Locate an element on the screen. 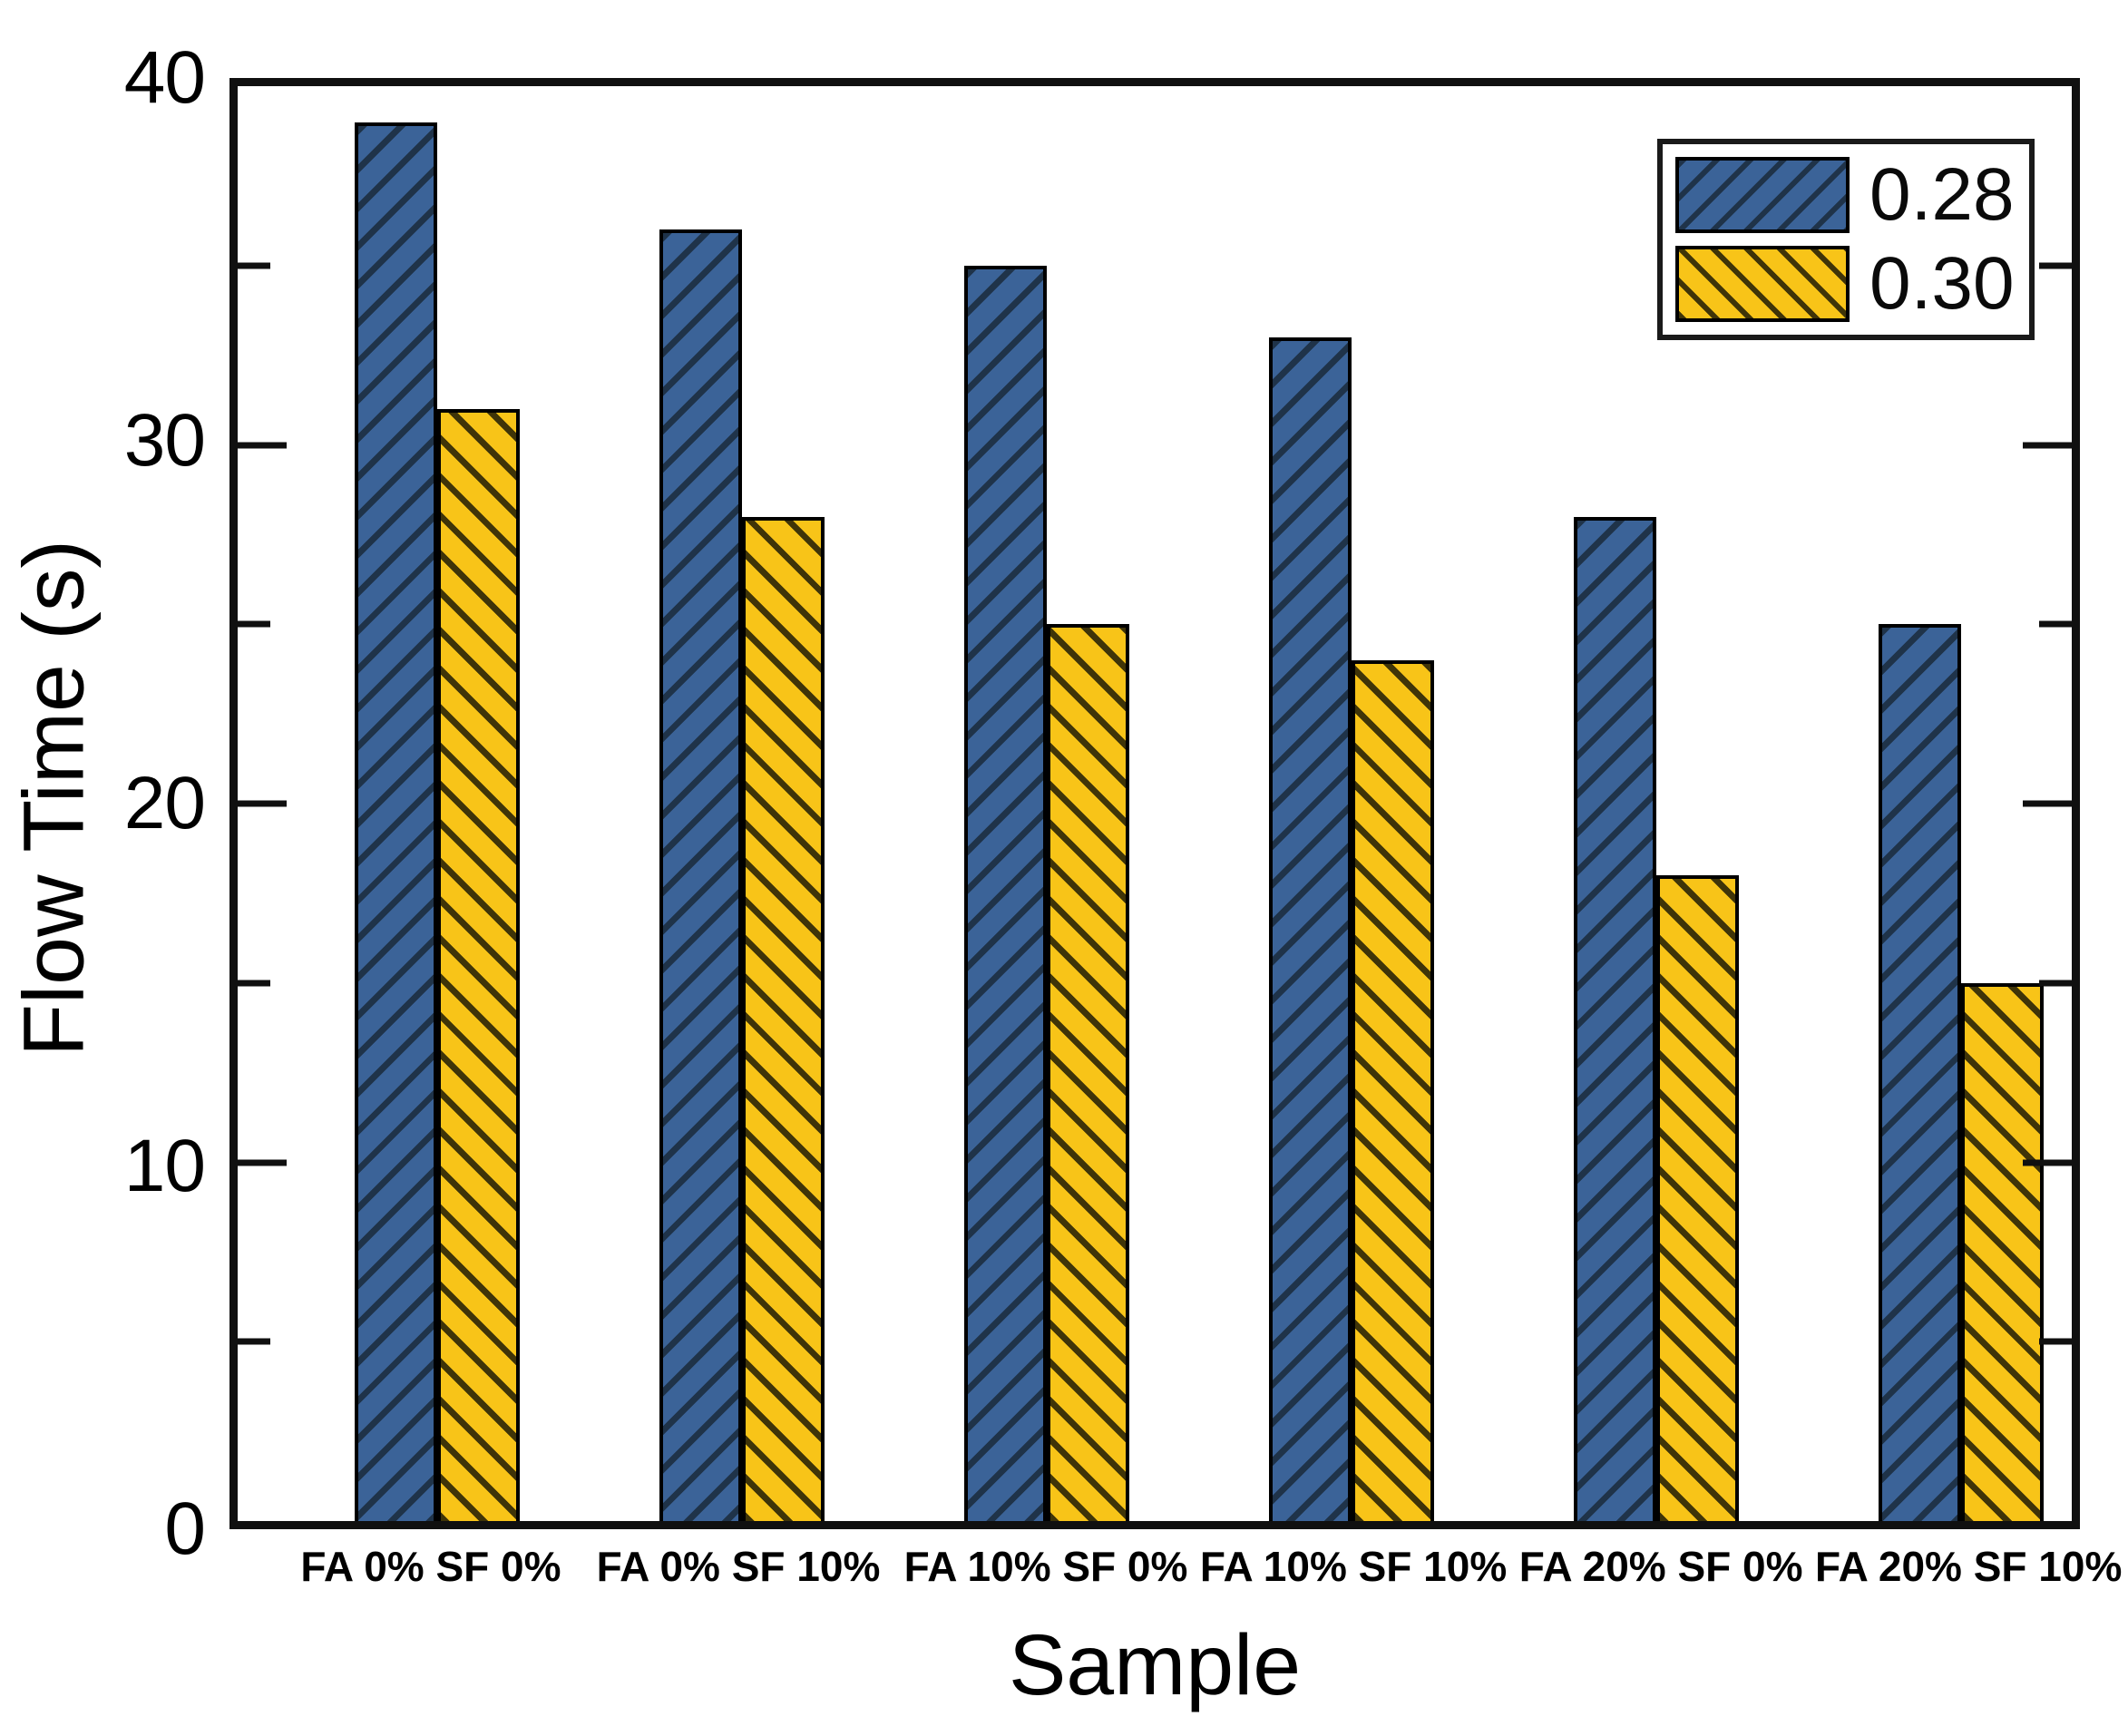 The image size is (2128, 1736). bar-0.30-fa-20-sf-0- is located at coordinates (1698, 1198).